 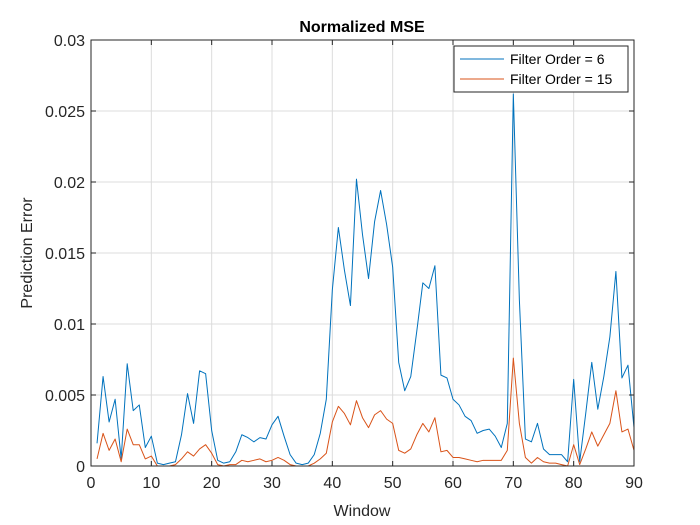 What do you see at coordinates (362, 511) in the screenshot?
I see `x-axis-label: Window` at bounding box center [362, 511].